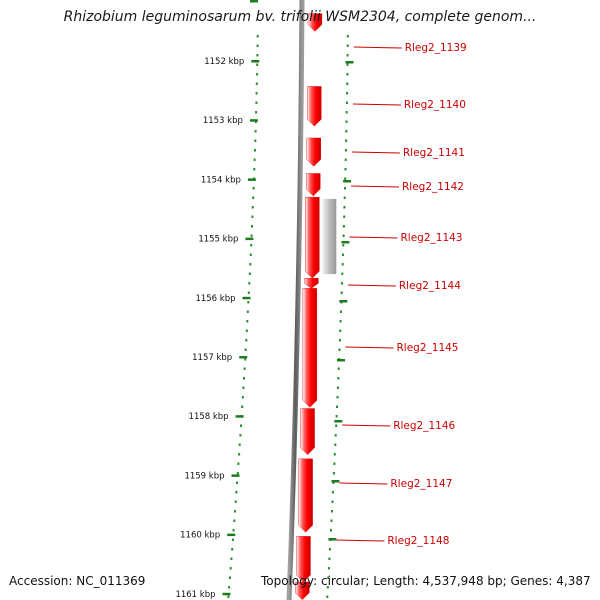  Describe the element at coordinates (295, 300) in the screenshot. I see `genome-backbone-ring` at that location.